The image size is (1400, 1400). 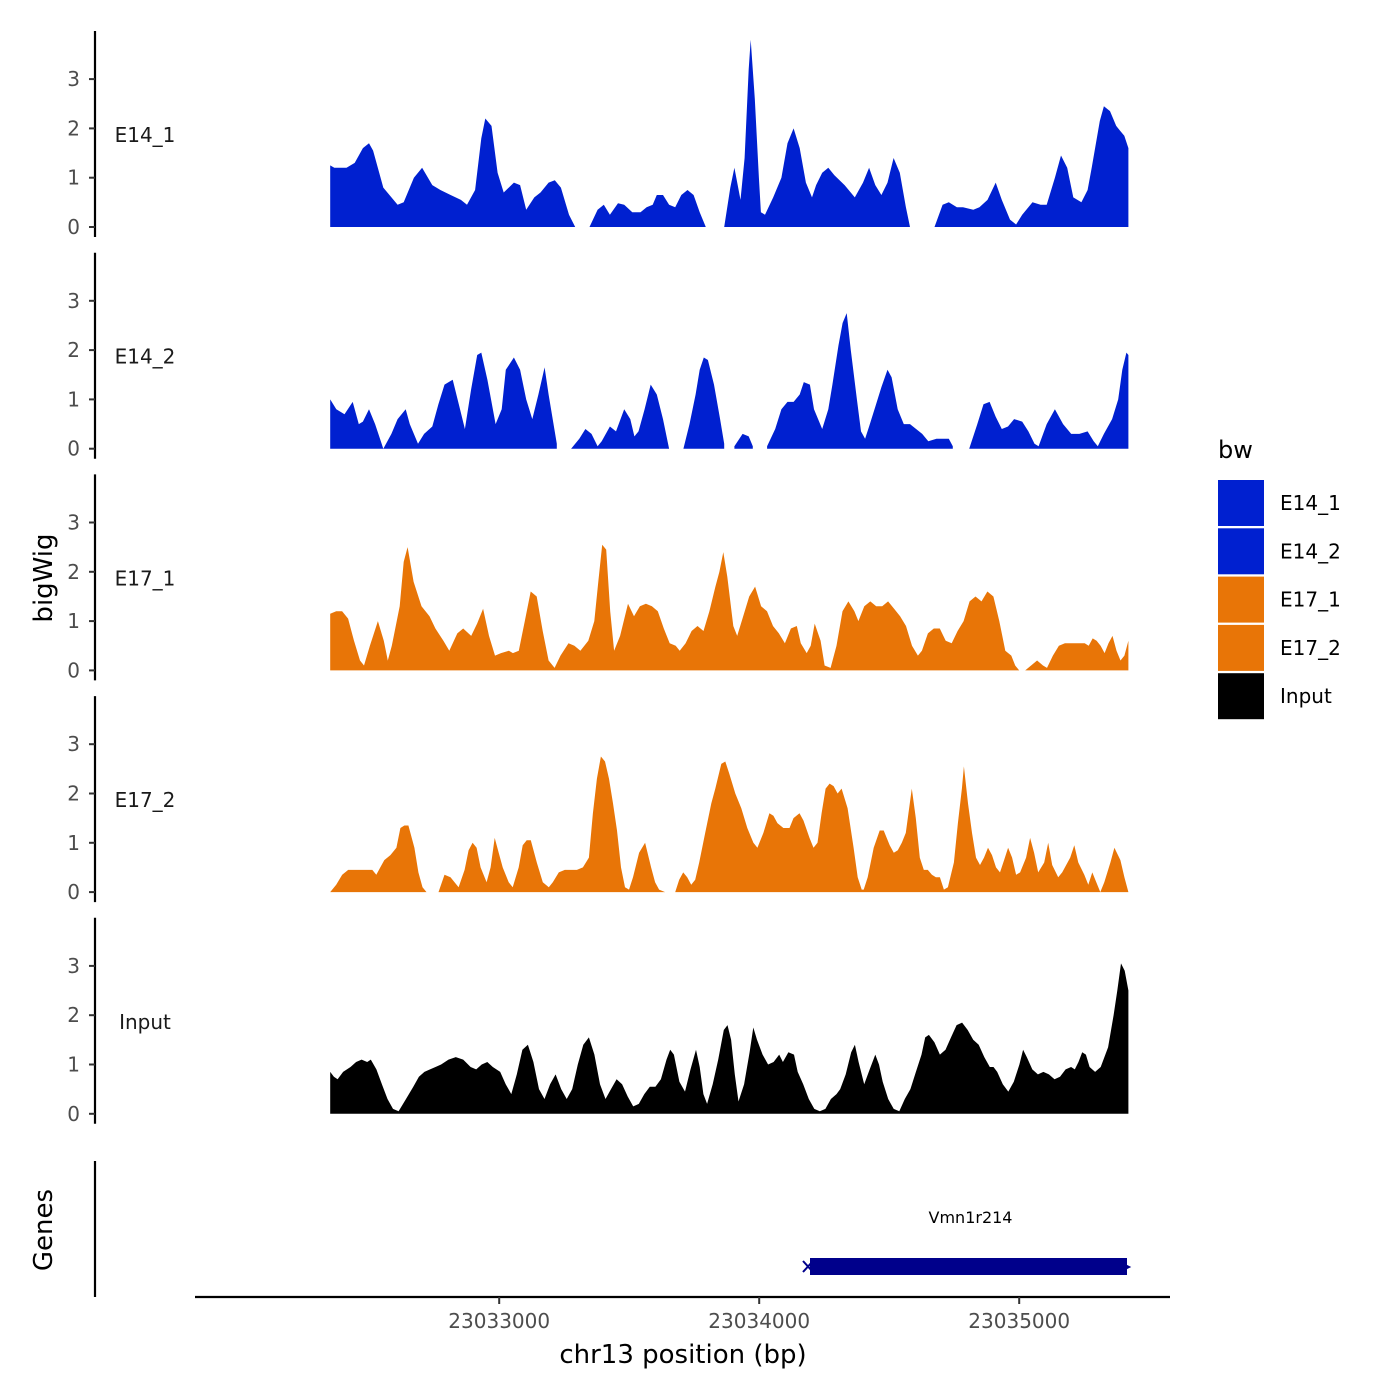 I want to click on x-tick-label: 23033000, so click(x=499, y=1321).